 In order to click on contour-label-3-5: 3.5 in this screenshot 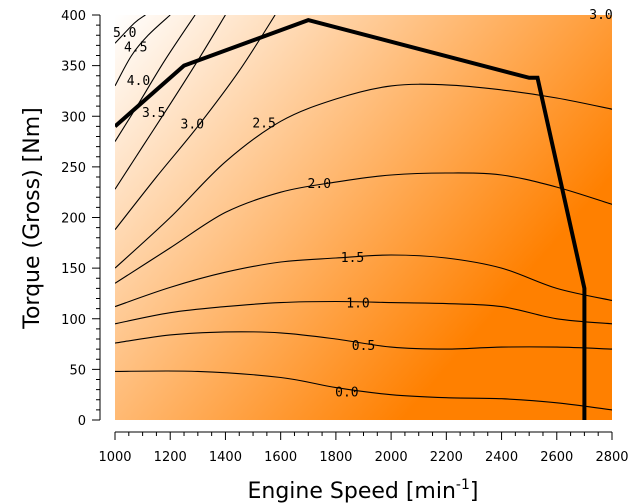, I will do `click(153, 113)`.